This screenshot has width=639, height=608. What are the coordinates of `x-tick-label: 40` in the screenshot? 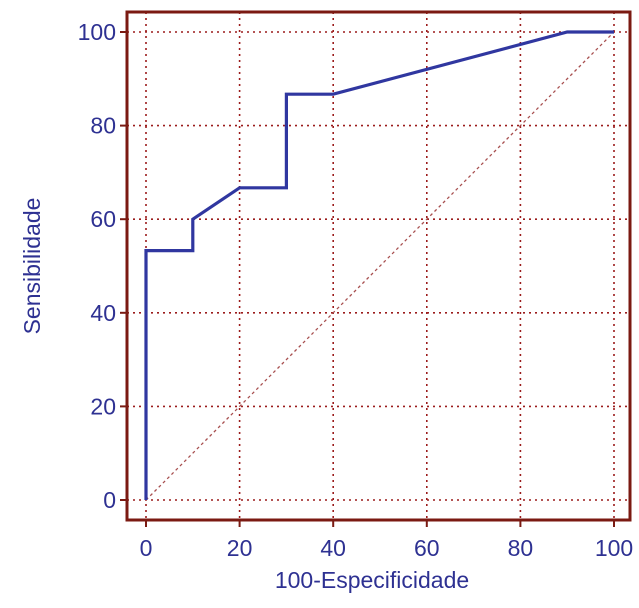 It's located at (333, 548).